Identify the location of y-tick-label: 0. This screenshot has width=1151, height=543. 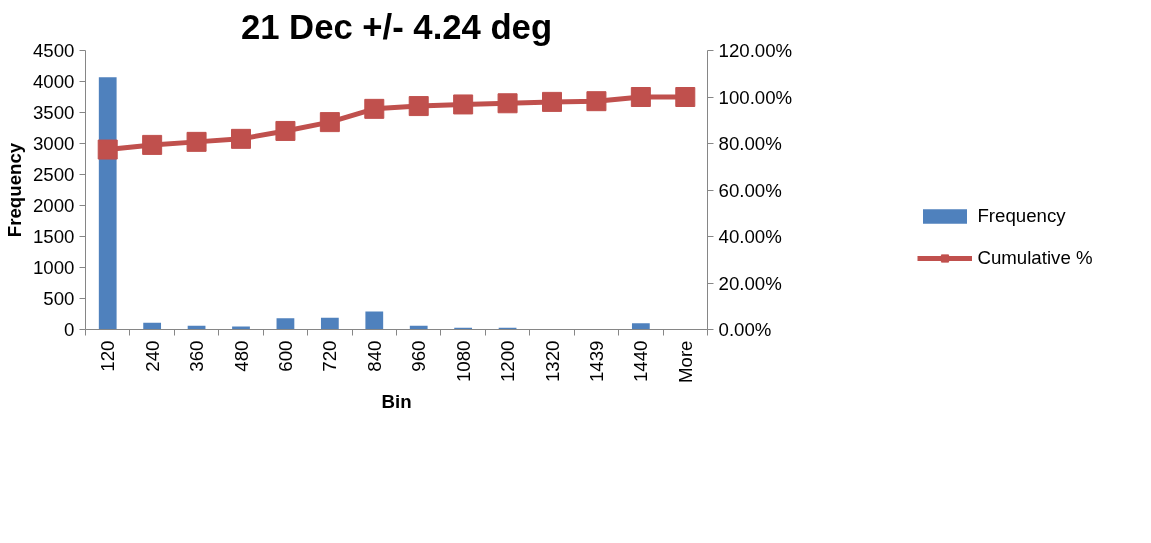
(69, 329).